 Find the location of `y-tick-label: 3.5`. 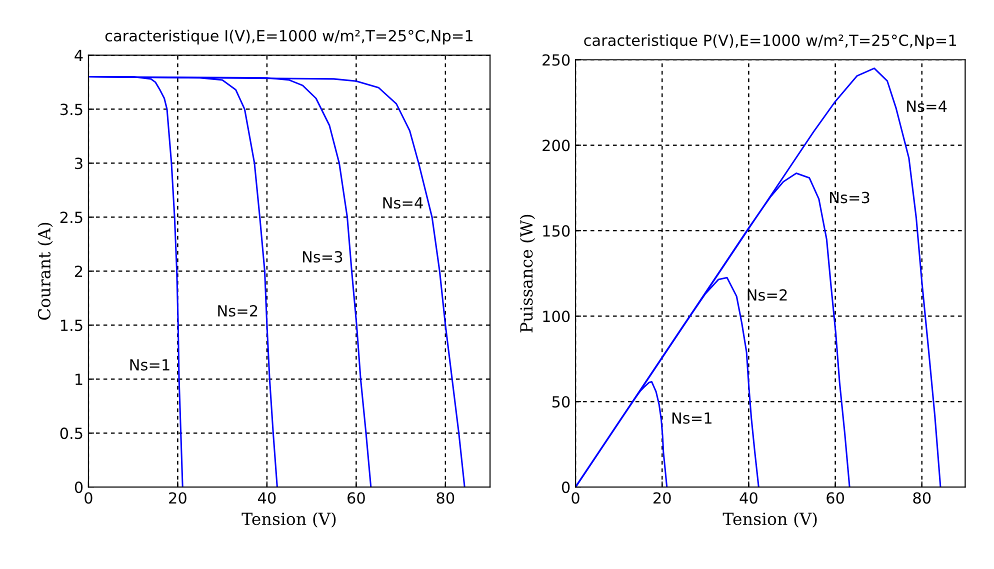

y-tick-label: 3.5 is located at coordinates (71, 110).